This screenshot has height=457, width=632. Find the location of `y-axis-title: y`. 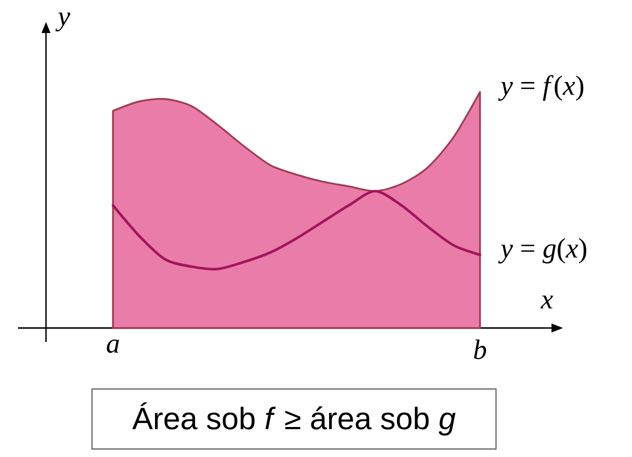

y-axis-title: y is located at coordinates (62, 22).